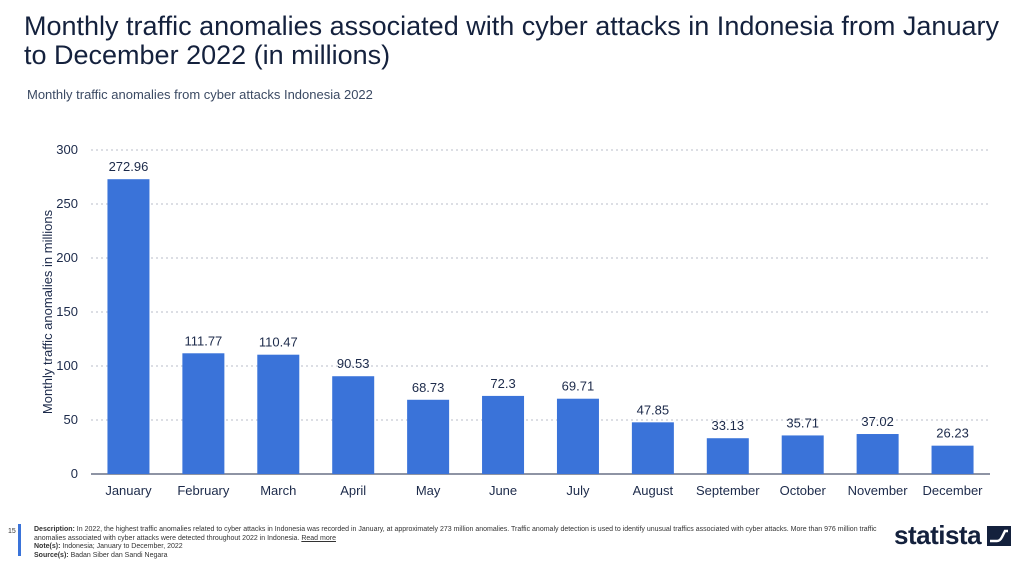 The width and height of the screenshot is (1024, 564). Describe the element at coordinates (51, 555) in the screenshot. I see `source-label: Source(s):` at that location.